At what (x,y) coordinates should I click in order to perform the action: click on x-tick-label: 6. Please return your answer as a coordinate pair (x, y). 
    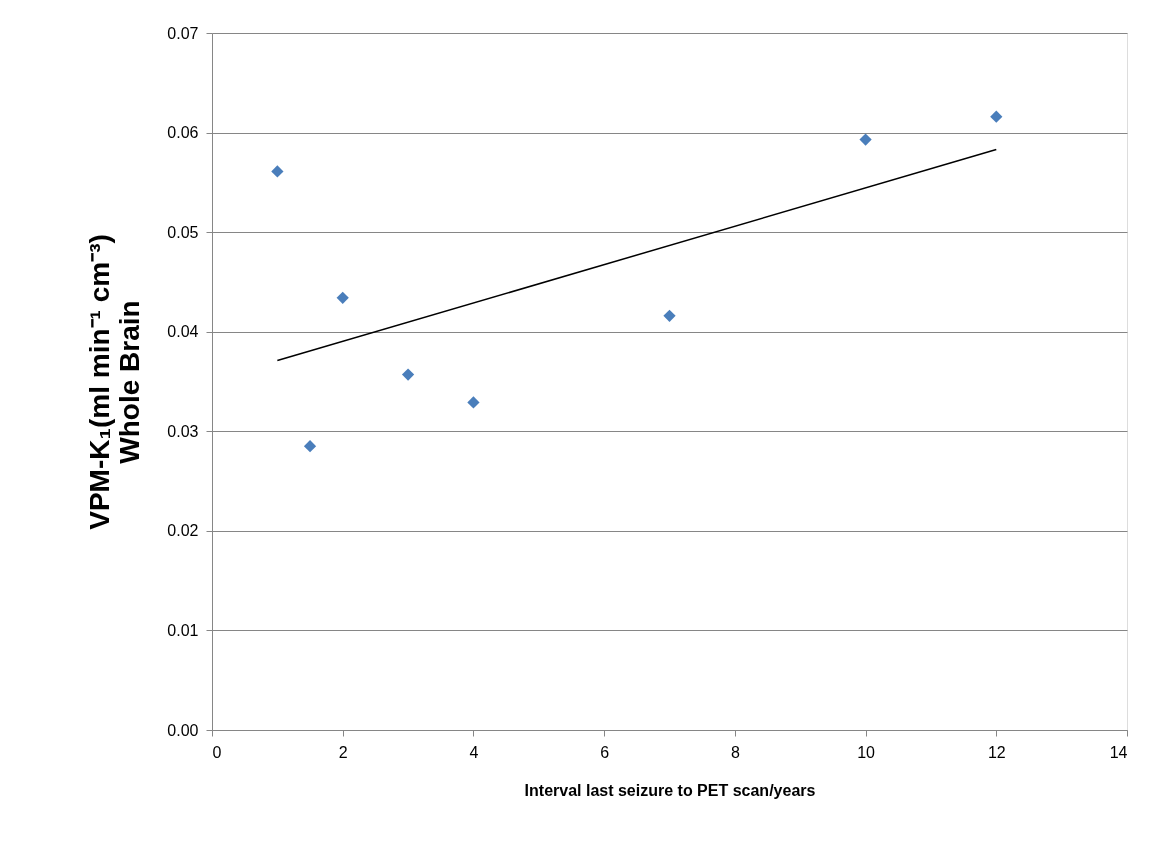
    Looking at the image, I should click on (605, 752).